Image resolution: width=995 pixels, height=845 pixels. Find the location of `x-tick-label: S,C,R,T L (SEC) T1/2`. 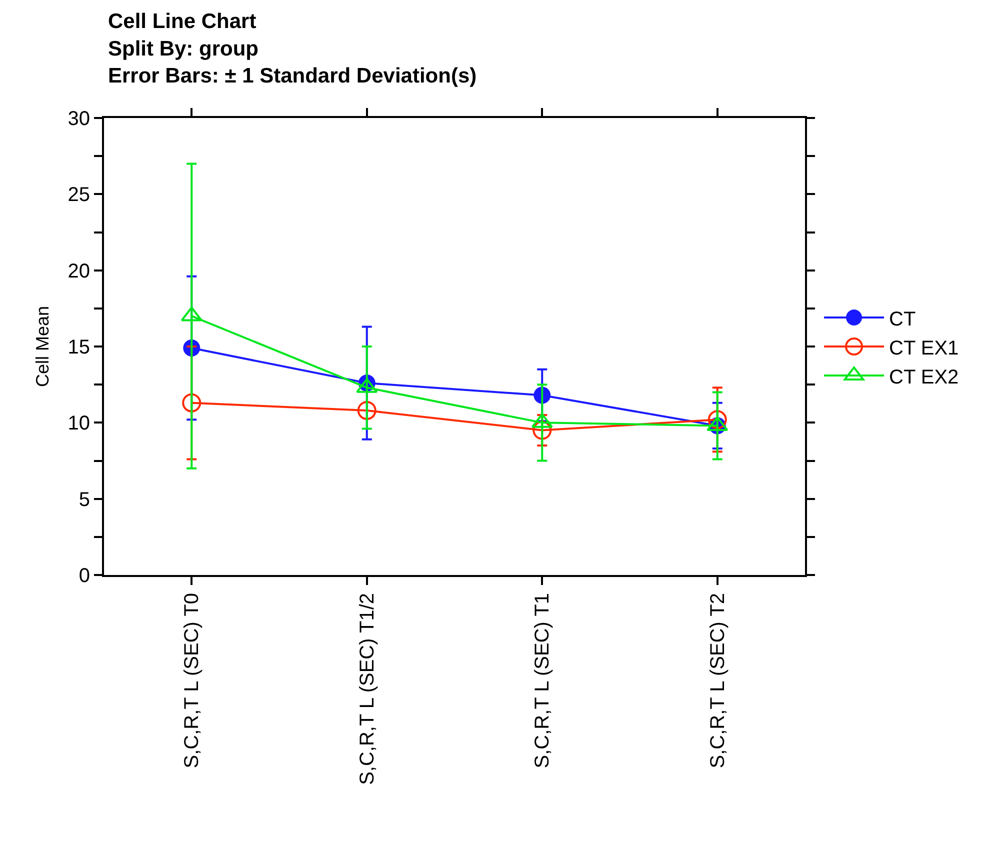

x-tick-label: S,C,R,T L (SEC) T1/2 is located at coordinates (367, 689).